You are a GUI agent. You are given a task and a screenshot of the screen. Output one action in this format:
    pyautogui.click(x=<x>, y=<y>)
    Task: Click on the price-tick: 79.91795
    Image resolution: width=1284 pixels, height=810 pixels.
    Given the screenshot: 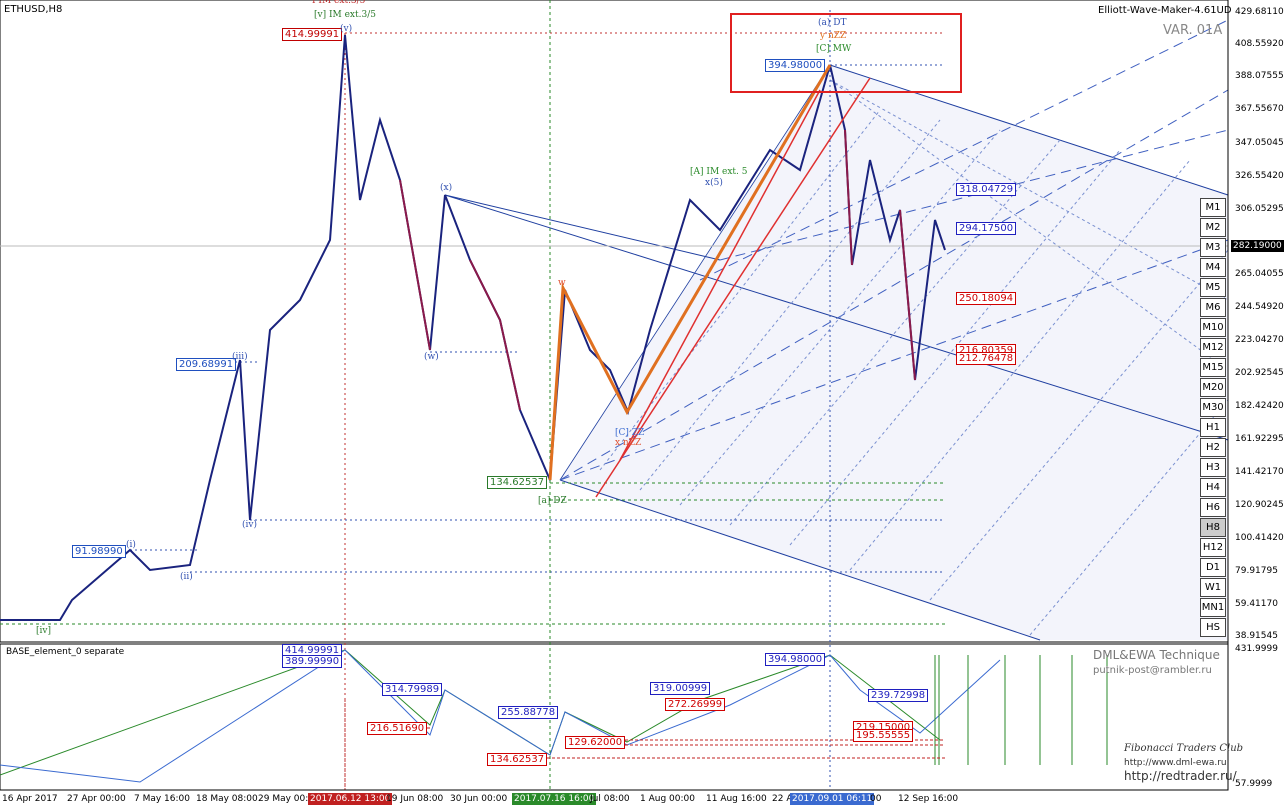 What is the action you would take?
    pyautogui.click(x=1256, y=571)
    